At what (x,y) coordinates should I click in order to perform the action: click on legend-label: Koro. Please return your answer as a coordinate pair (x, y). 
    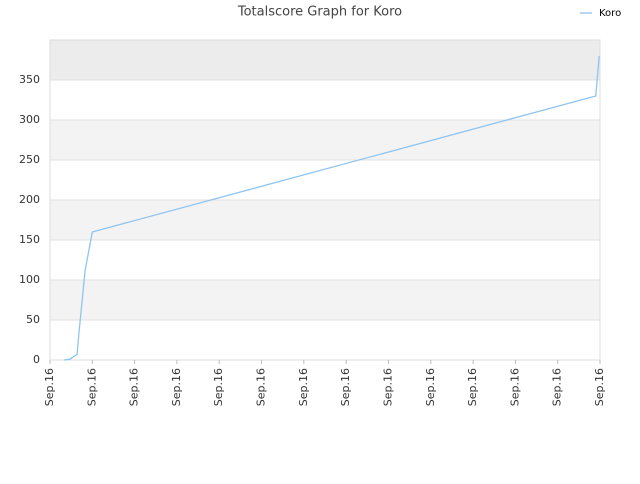
    Looking at the image, I should click on (610, 13).